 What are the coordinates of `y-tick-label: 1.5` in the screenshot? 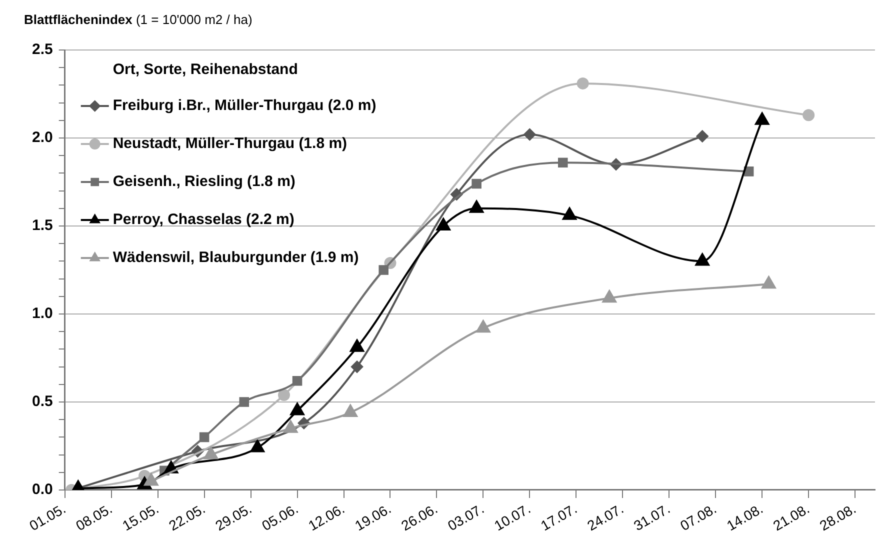 It's located at (42, 225).